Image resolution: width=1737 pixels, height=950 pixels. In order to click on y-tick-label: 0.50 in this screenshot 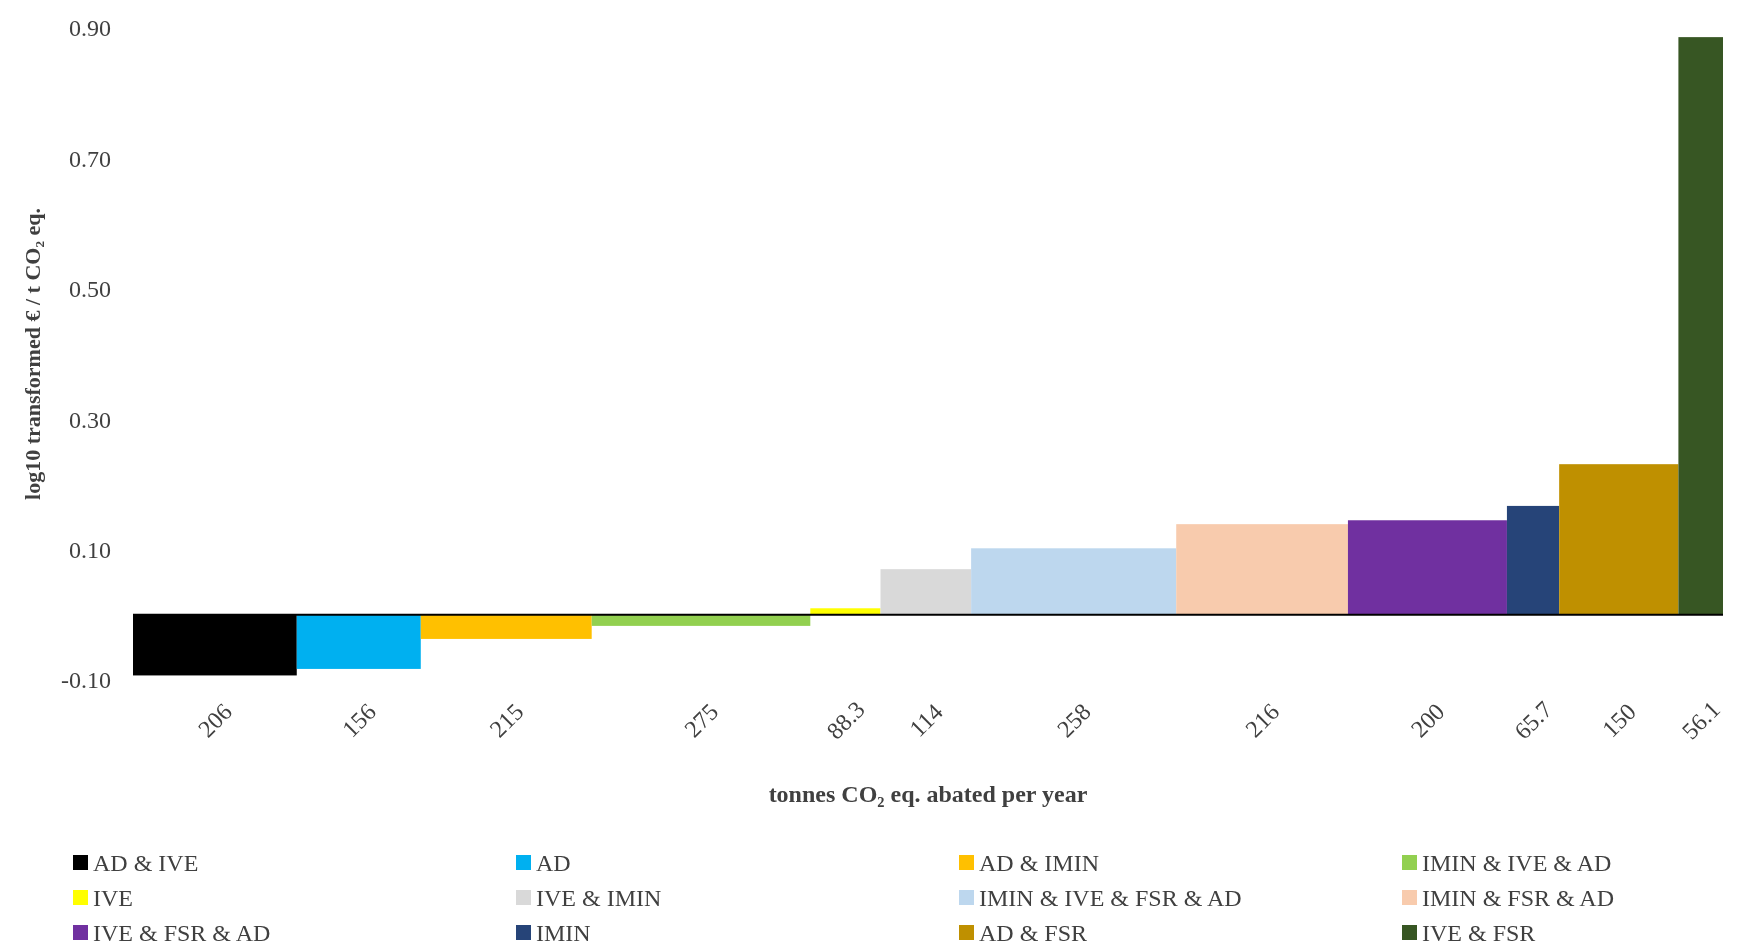, I will do `click(90, 289)`.